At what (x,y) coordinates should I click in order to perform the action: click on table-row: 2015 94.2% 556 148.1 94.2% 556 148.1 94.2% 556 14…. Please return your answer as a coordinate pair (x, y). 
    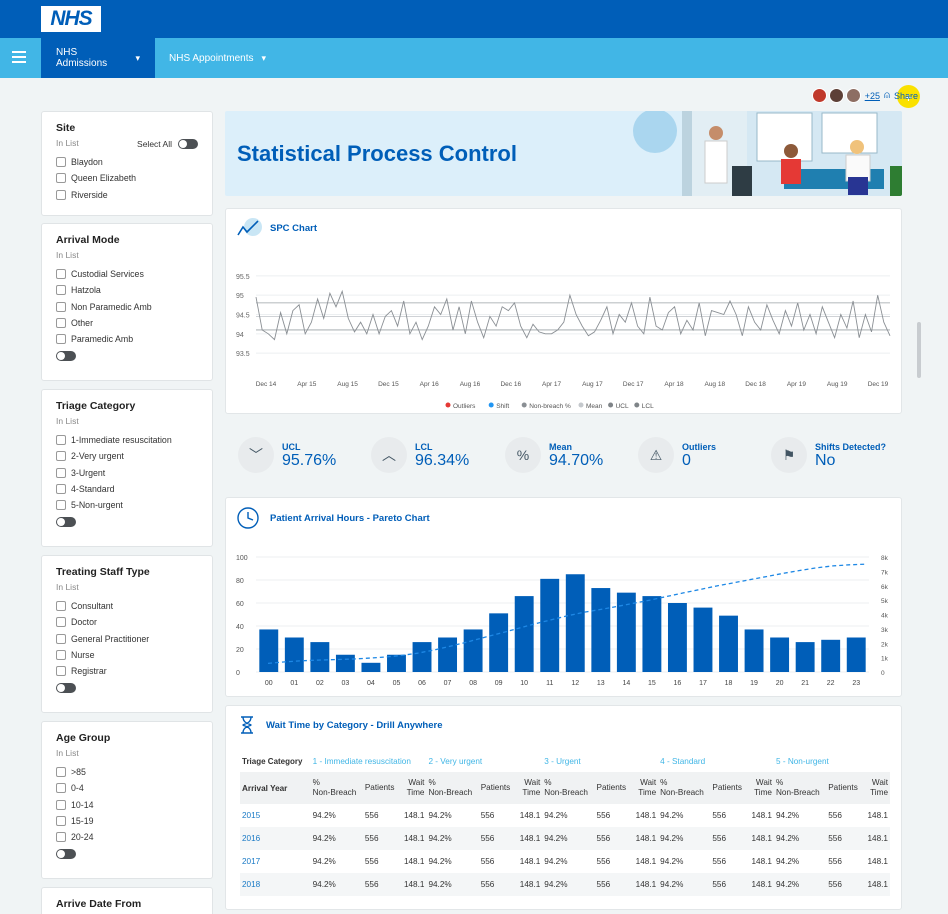
    Looking at the image, I should click on (565, 815).